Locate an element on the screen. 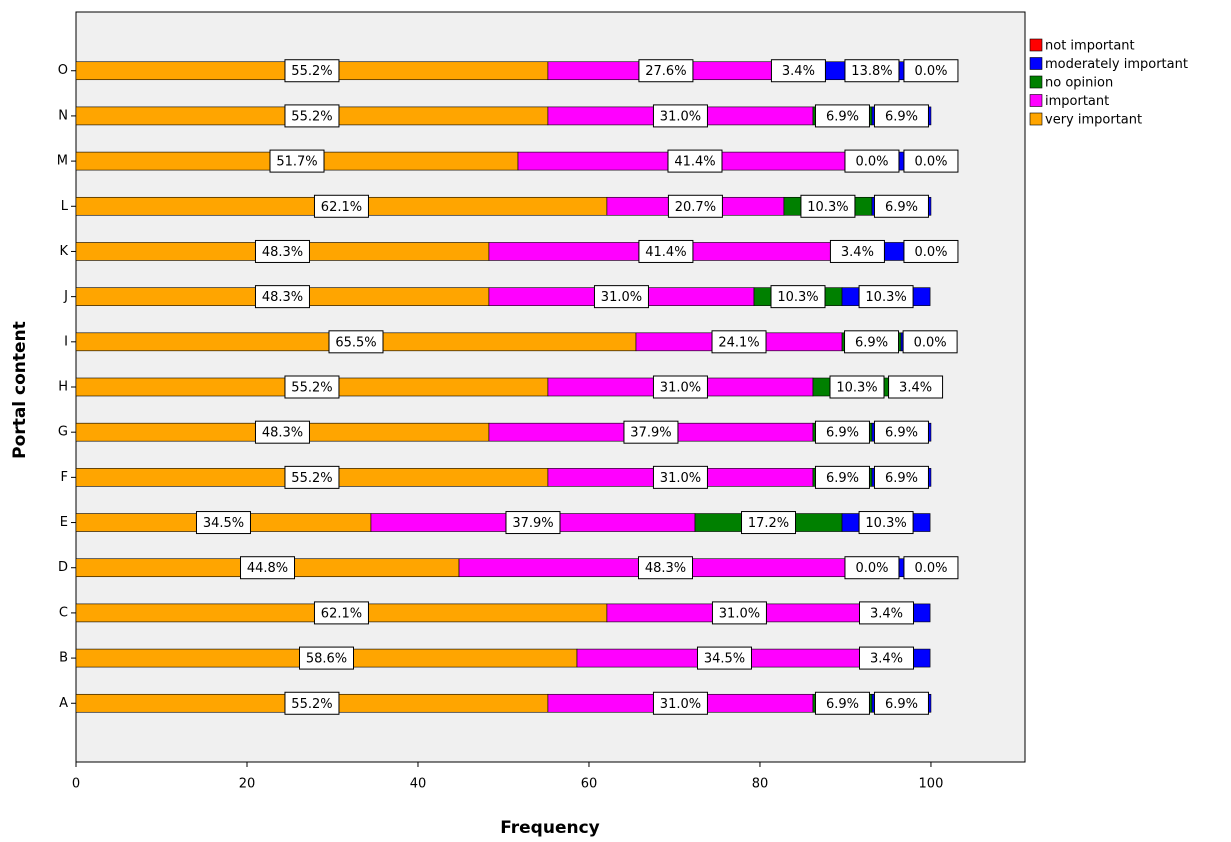  y-tick-label: B is located at coordinates (63, 658).